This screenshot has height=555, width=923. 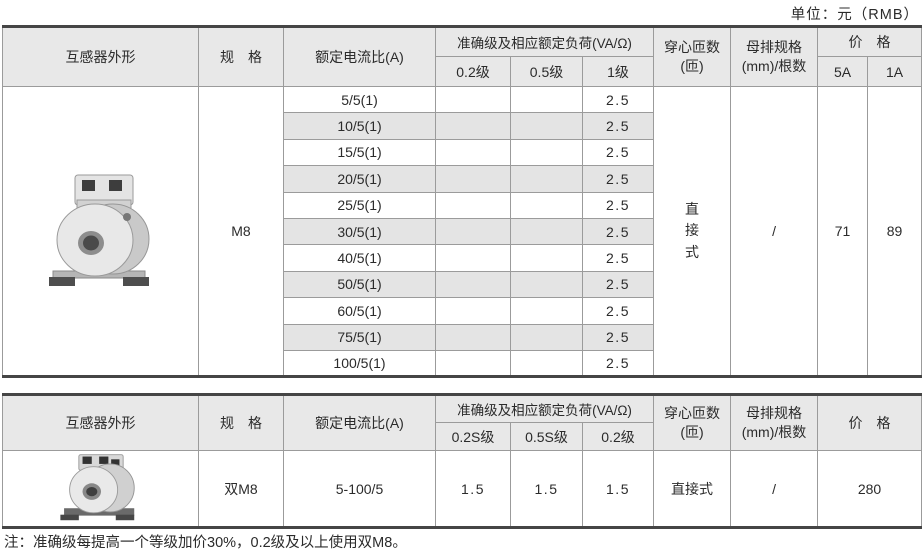 I want to click on m8-transformer-photo, so click(x=98, y=230).